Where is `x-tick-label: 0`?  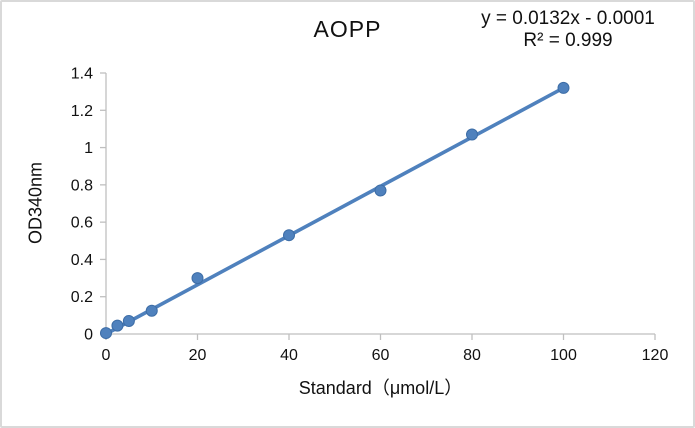
x-tick-label: 0 is located at coordinates (106, 355).